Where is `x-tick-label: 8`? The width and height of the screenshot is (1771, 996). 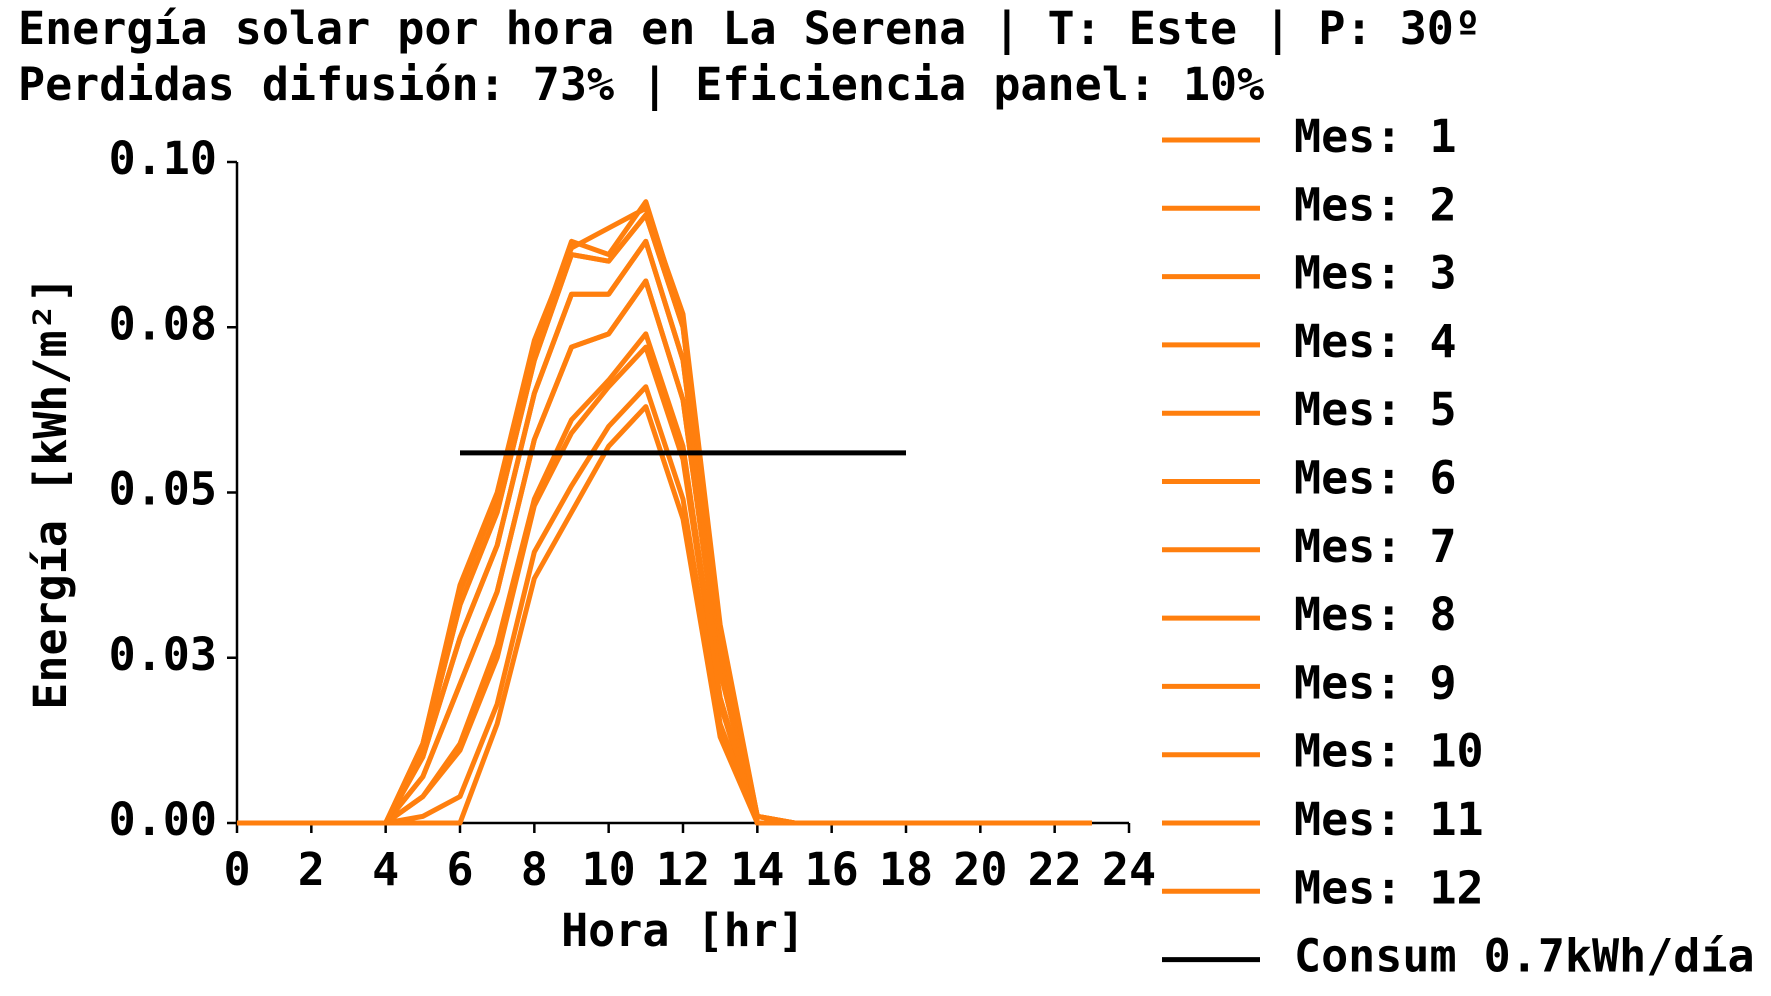
x-tick-label: 8 is located at coordinates (534, 869).